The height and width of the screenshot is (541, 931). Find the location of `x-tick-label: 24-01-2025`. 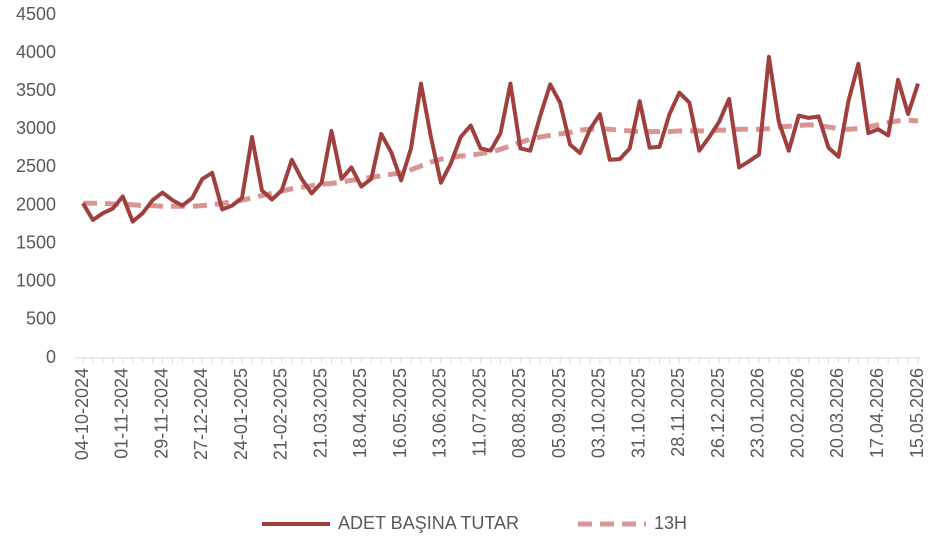

x-tick-label: 24-01-2025 is located at coordinates (241, 414).